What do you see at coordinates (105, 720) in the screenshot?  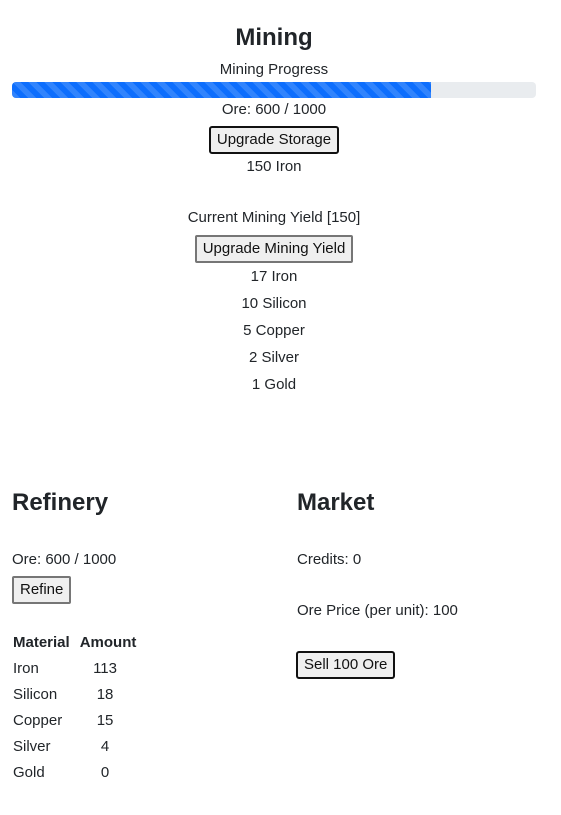 I see `material-amount: 15` at bounding box center [105, 720].